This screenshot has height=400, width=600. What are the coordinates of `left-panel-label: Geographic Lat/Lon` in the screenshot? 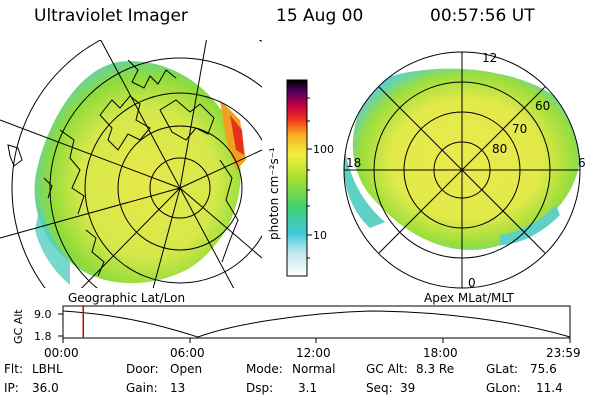 It's located at (126, 298).